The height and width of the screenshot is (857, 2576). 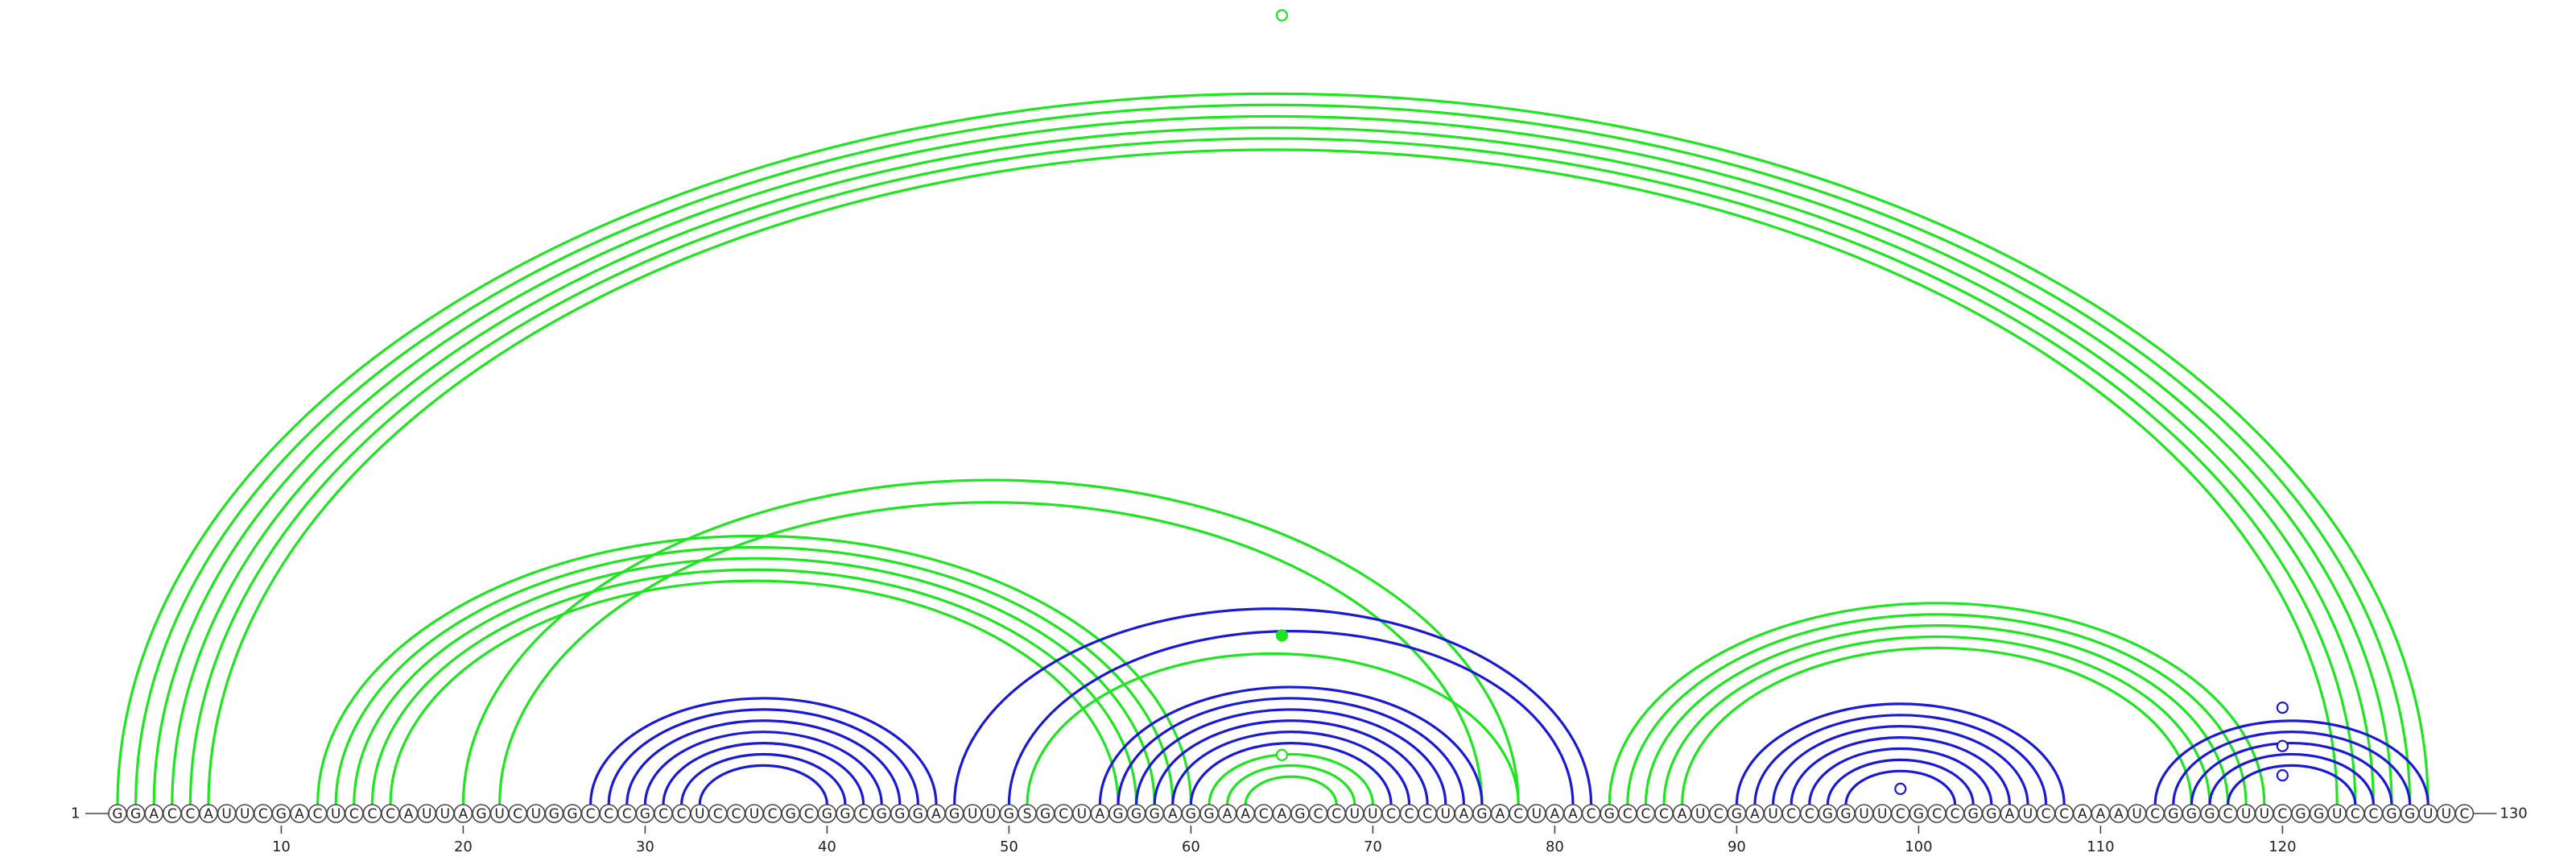 I want to click on nucleotide-116: G, so click(x=2209, y=813).